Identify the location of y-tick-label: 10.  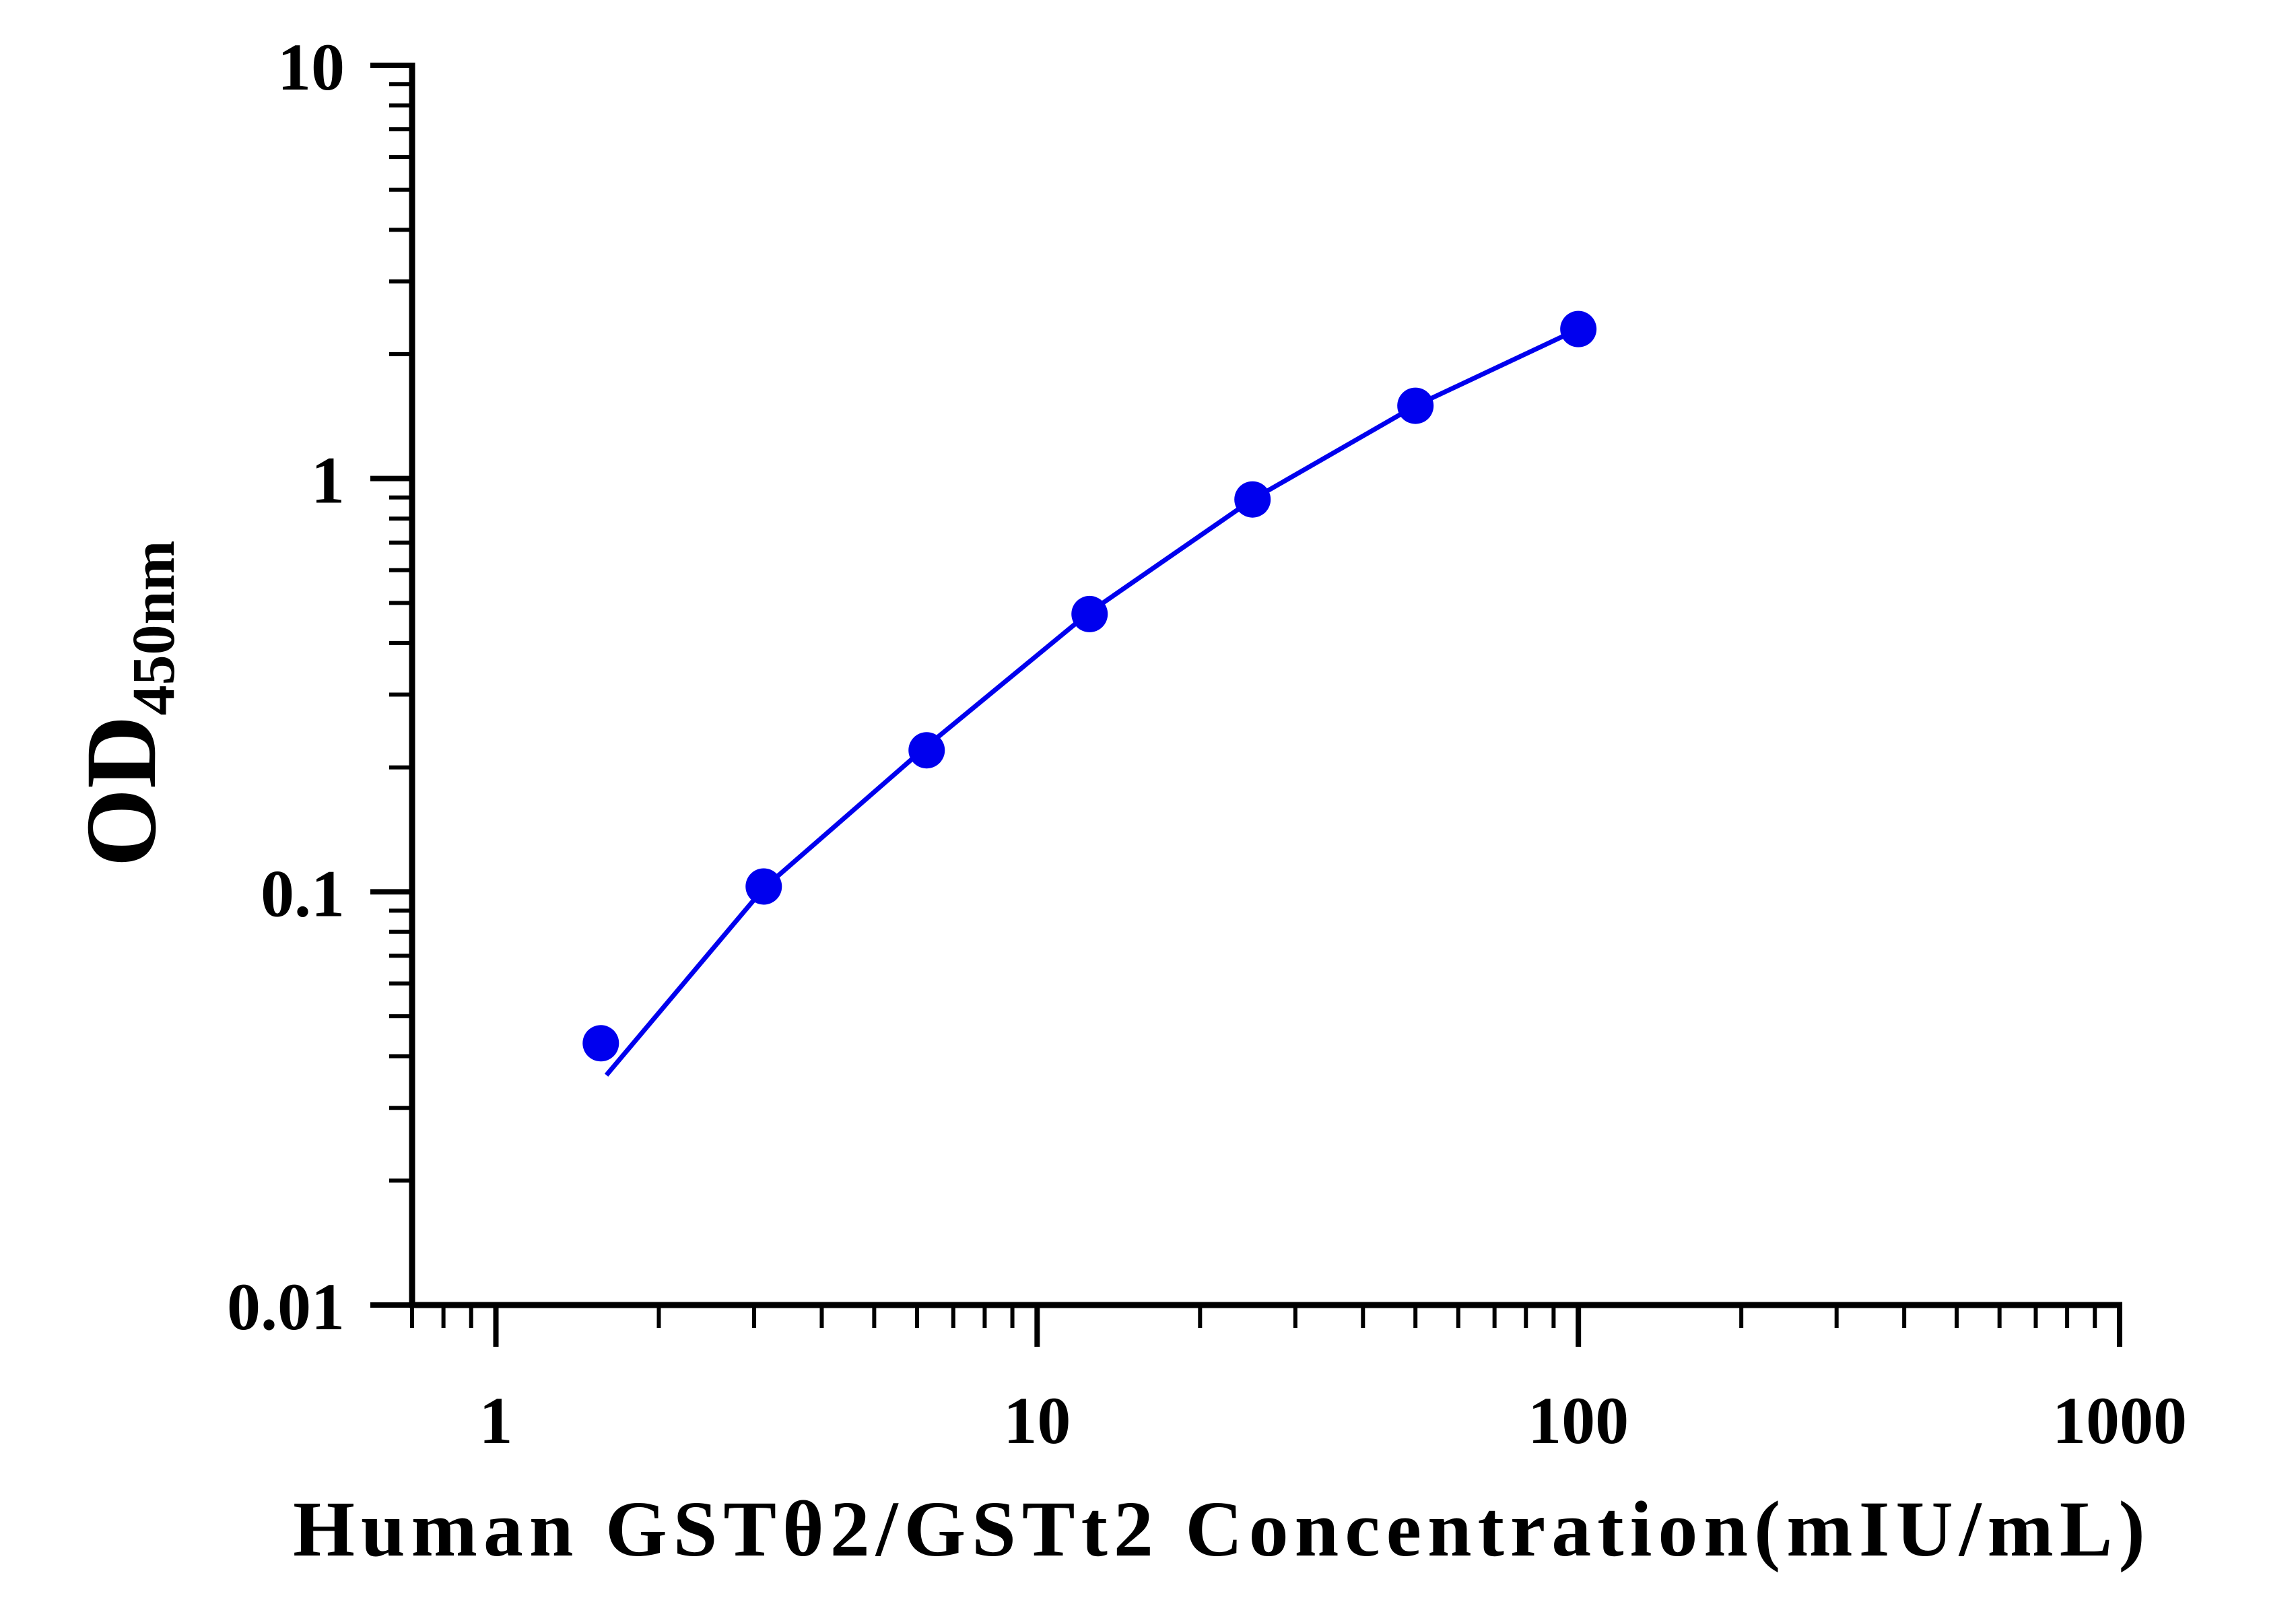
(311, 67).